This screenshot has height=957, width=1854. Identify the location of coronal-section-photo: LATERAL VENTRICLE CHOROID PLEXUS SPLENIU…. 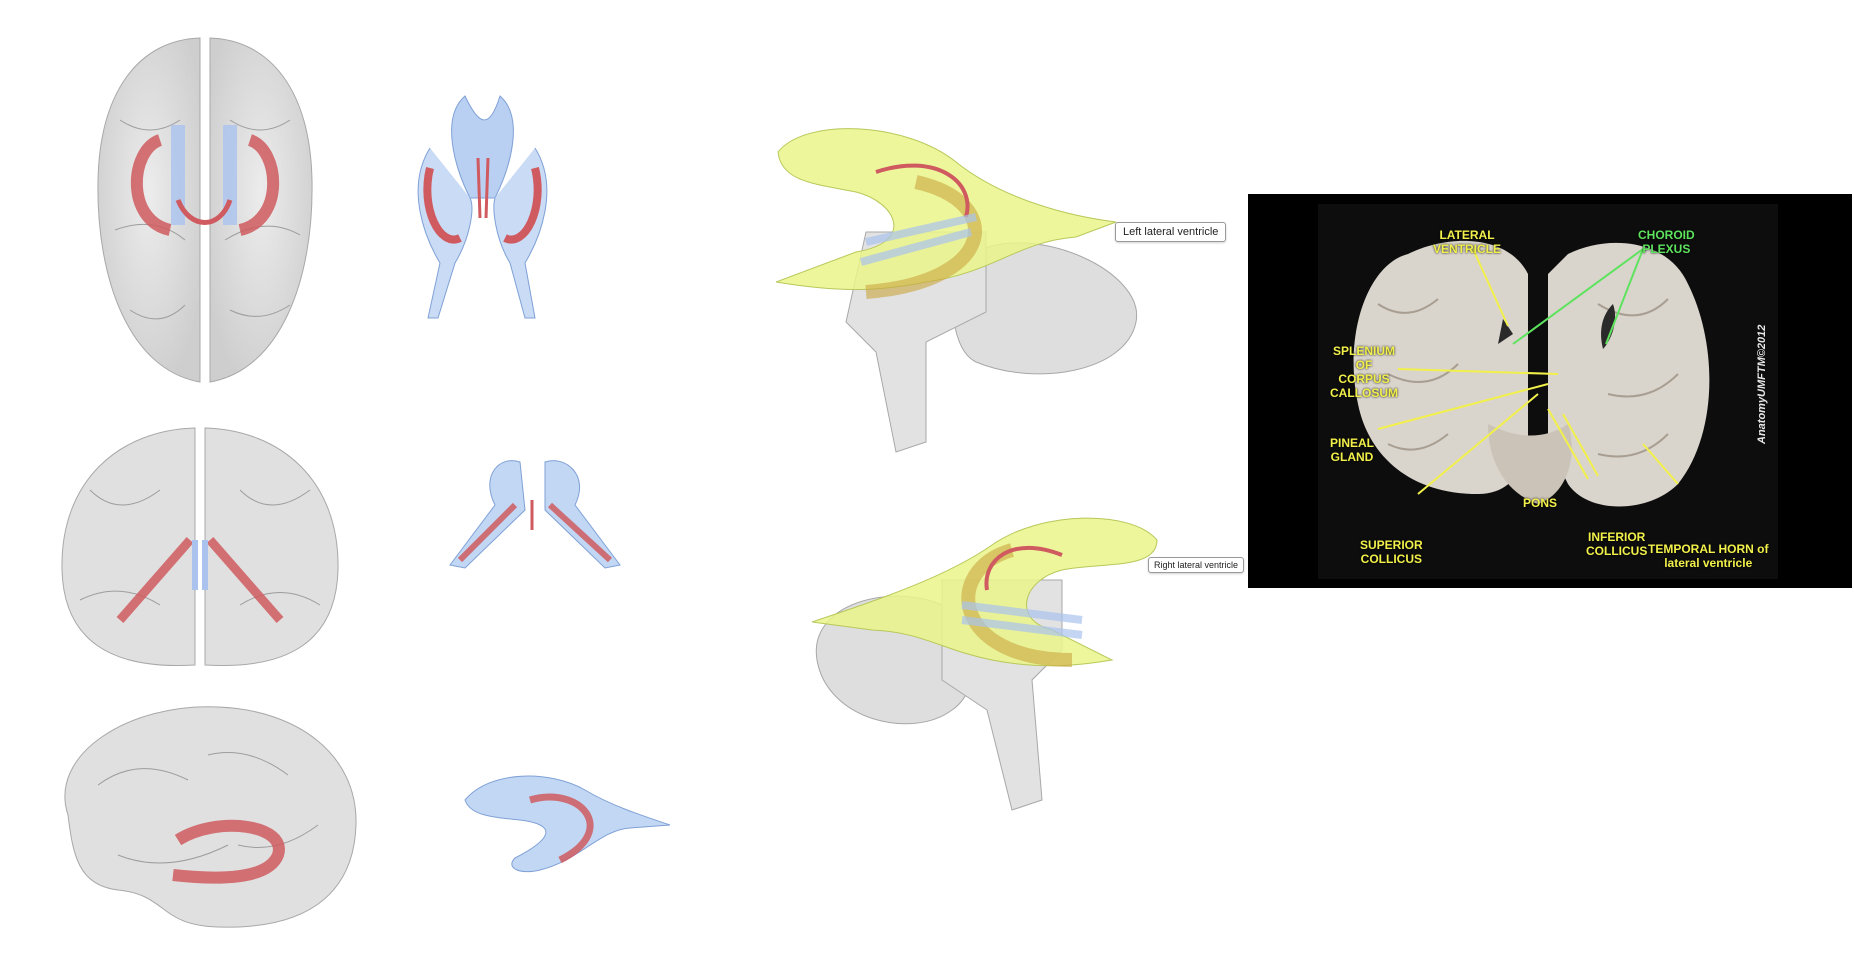
(1550, 391).